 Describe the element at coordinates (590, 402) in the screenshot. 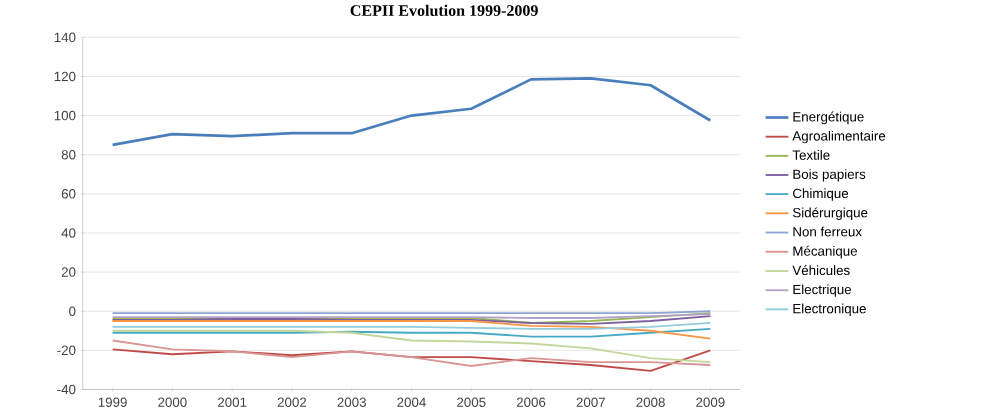

I see `x-tick-label: 2007` at that location.